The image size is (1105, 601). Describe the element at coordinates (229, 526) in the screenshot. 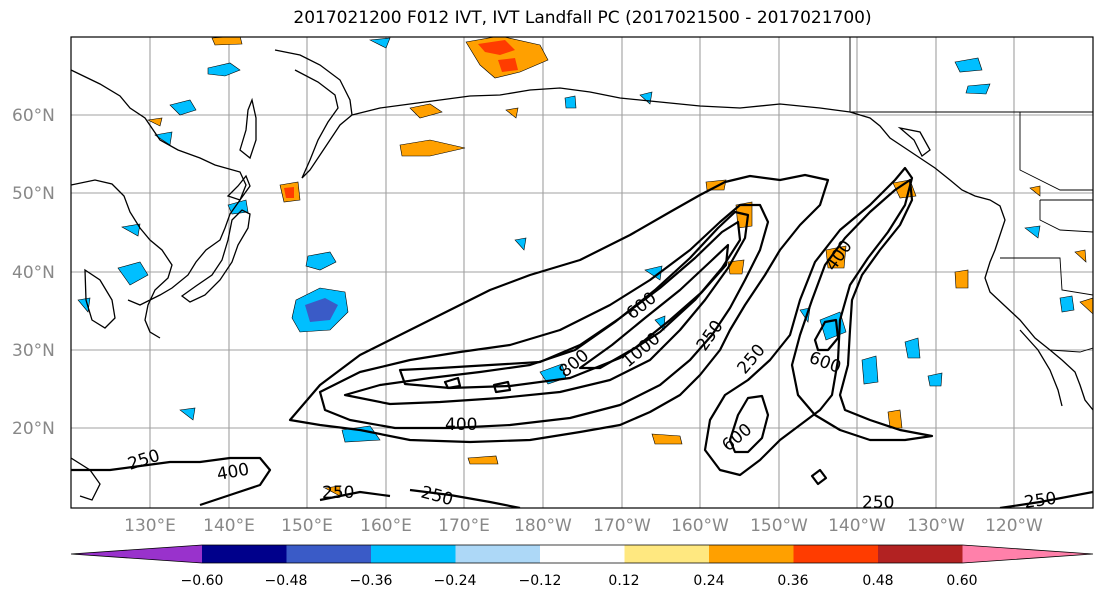

I see `lon-tick-label: 140°E` at that location.